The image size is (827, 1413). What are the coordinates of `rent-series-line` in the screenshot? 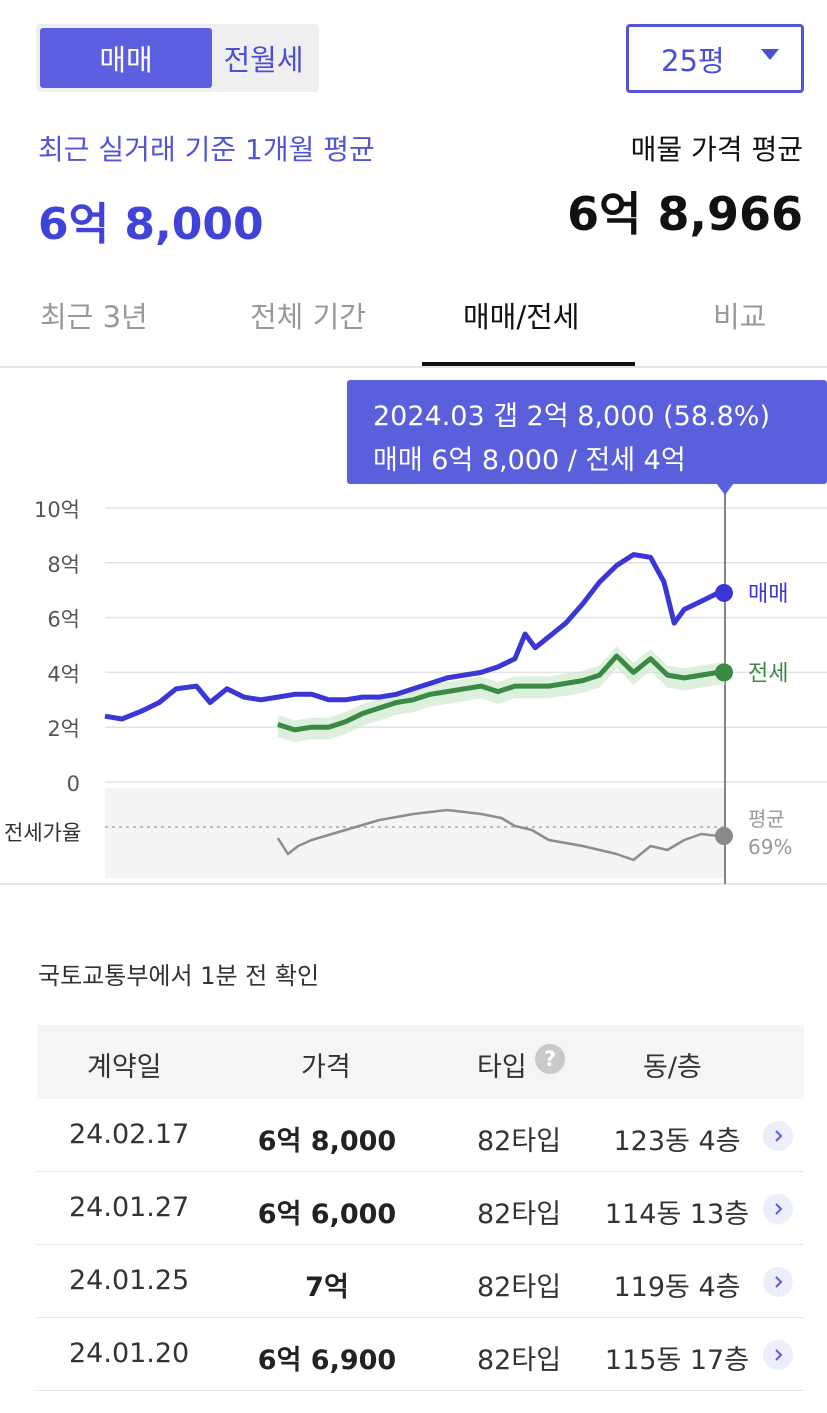 It's located at (501, 693).